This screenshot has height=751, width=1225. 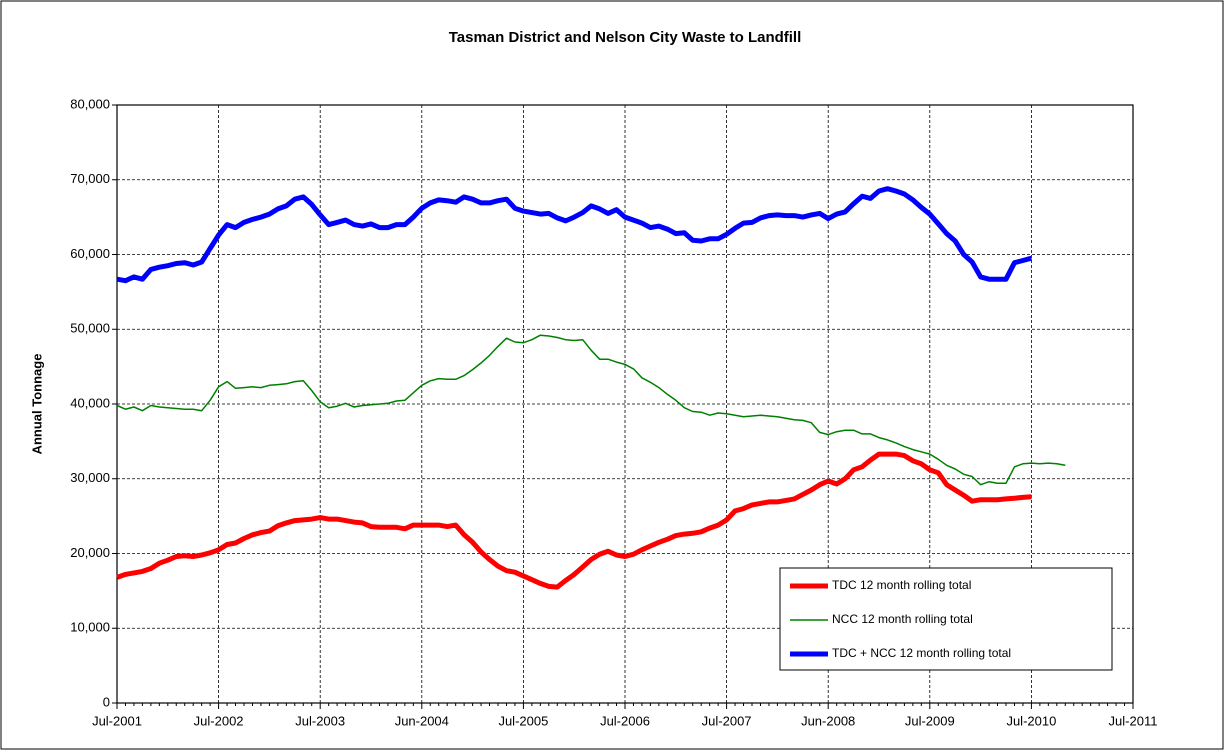 What do you see at coordinates (902, 619) in the screenshot?
I see `legend-label: NCC 12 month rolling total` at bounding box center [902, 619].